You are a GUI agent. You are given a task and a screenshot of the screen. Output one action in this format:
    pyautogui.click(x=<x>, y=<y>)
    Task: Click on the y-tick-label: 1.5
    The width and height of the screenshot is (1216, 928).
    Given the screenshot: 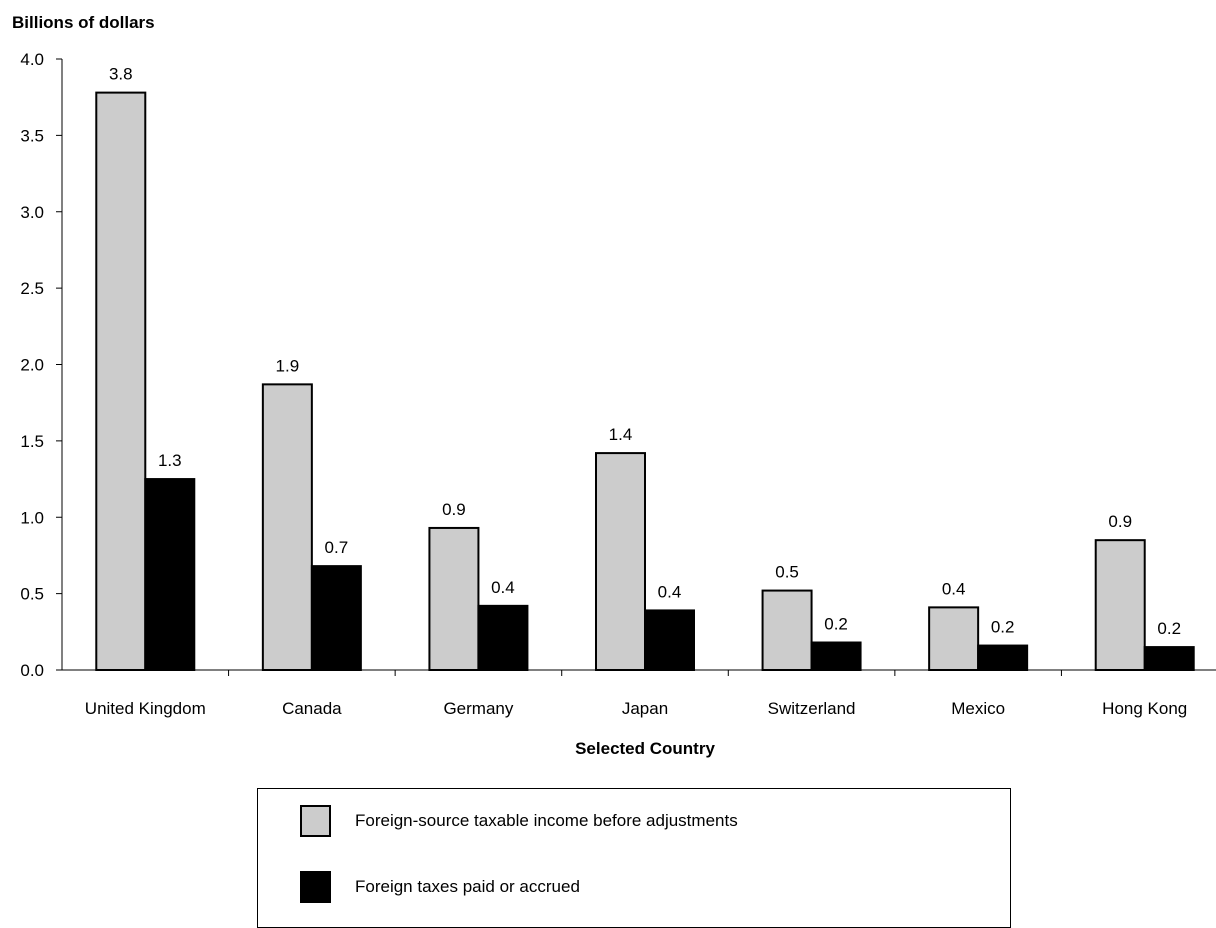 What is the action you would take?
    pyautogui.click(x=32, y=441)
    